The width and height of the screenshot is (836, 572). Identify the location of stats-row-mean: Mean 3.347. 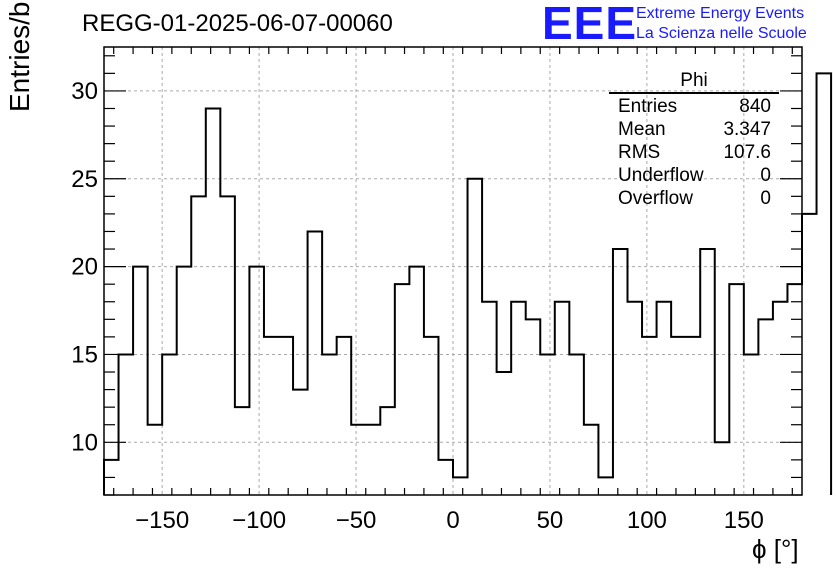
(694, 129).